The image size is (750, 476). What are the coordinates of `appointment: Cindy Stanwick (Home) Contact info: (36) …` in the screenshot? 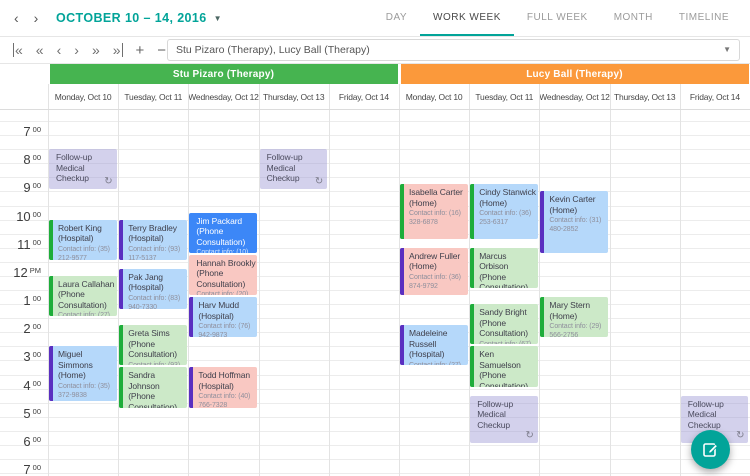 It's located at (504, 211).